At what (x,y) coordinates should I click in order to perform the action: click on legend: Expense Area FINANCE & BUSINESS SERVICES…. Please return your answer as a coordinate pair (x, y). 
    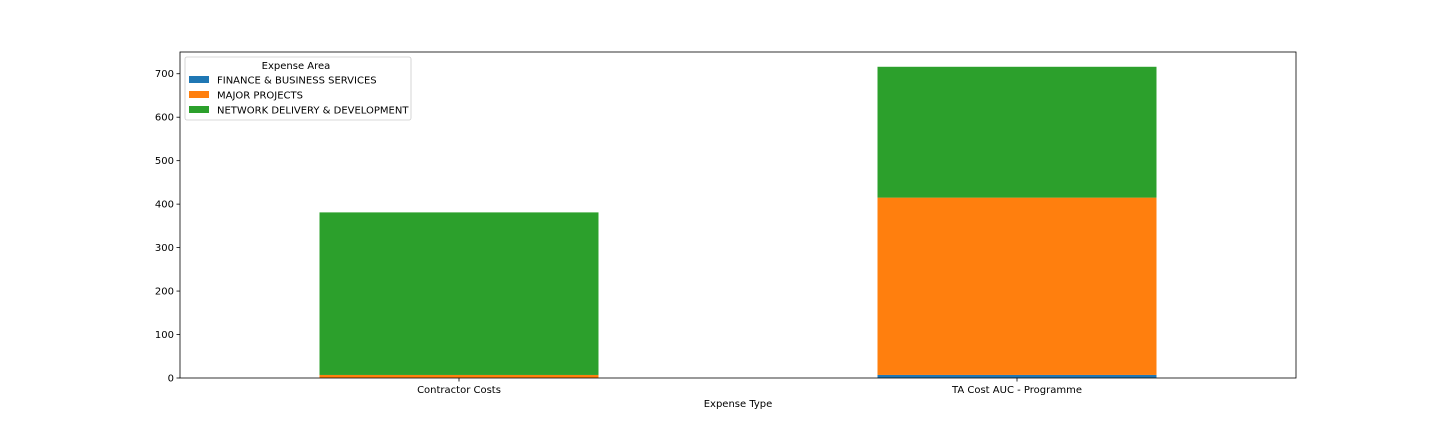
    Looking at the image, I should click on (298, 88).